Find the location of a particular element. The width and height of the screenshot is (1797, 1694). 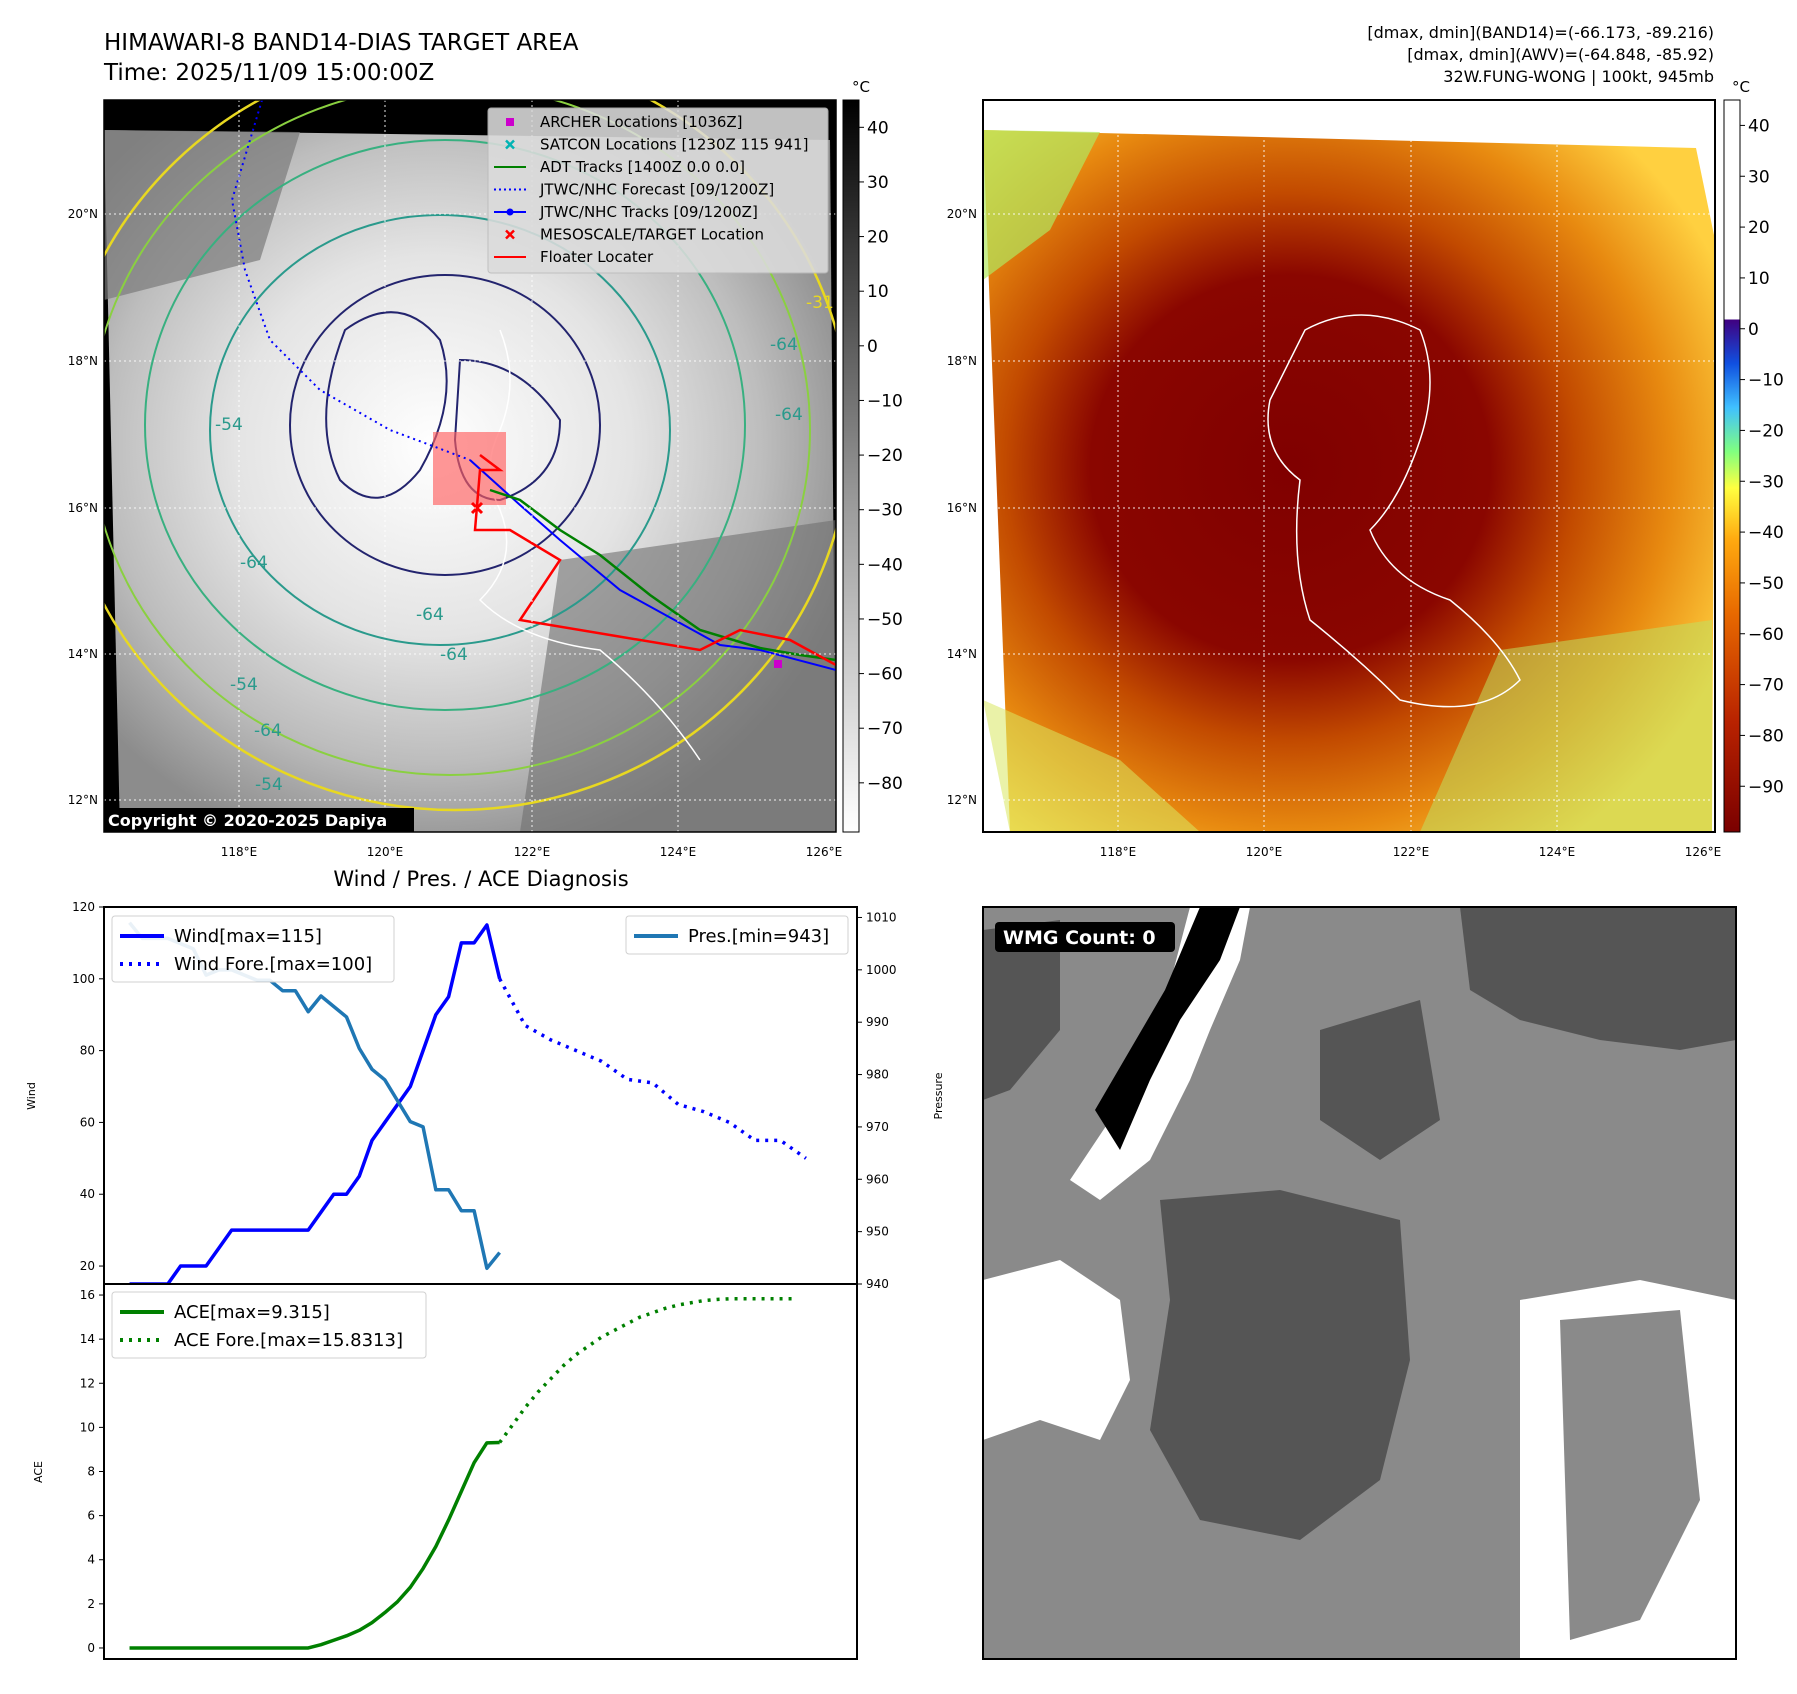

legend-label: SATCON Locations [1230Z 115 941] is located at coordinates (674, 145).